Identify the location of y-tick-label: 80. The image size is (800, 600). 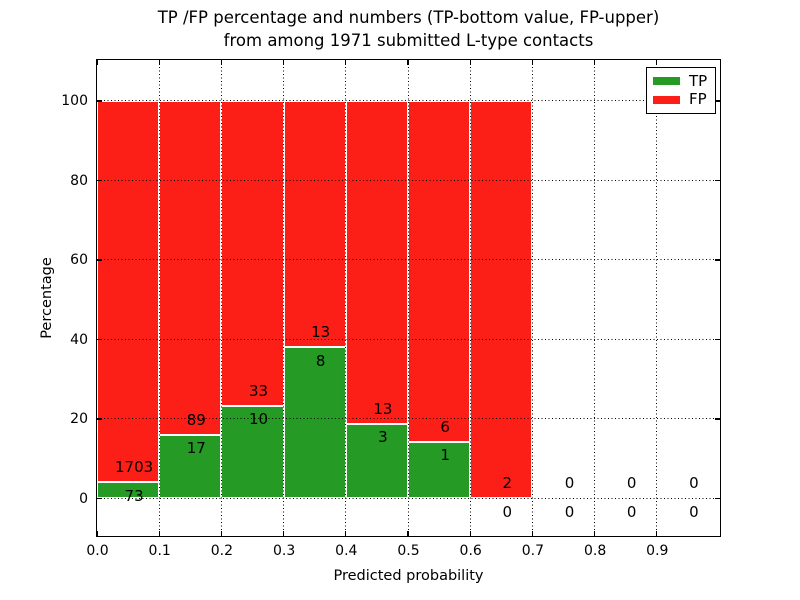
(79, 180).